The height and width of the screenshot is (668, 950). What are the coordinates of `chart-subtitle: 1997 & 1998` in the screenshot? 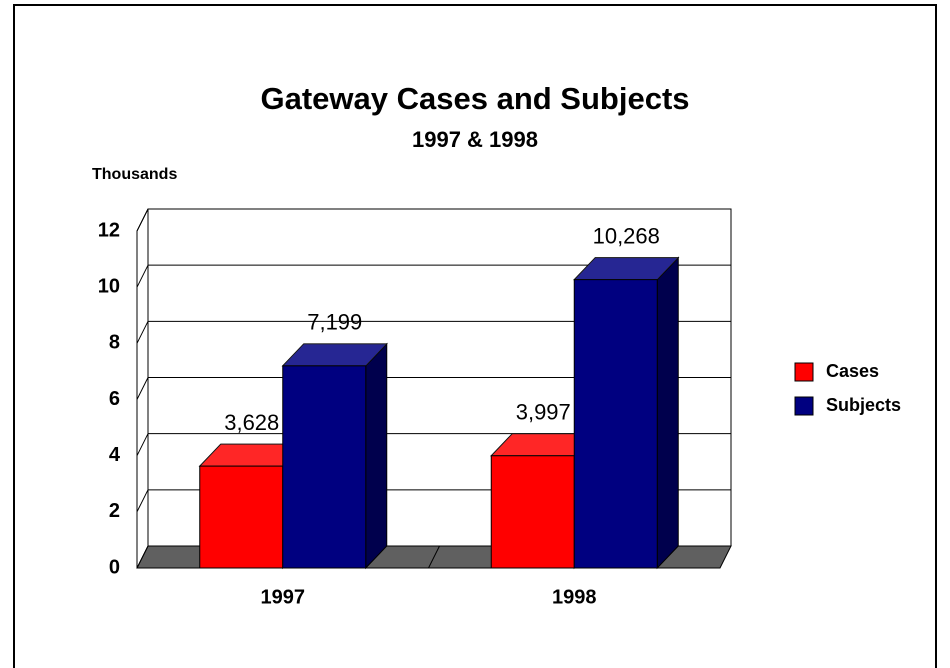 It's located at (475, 139).